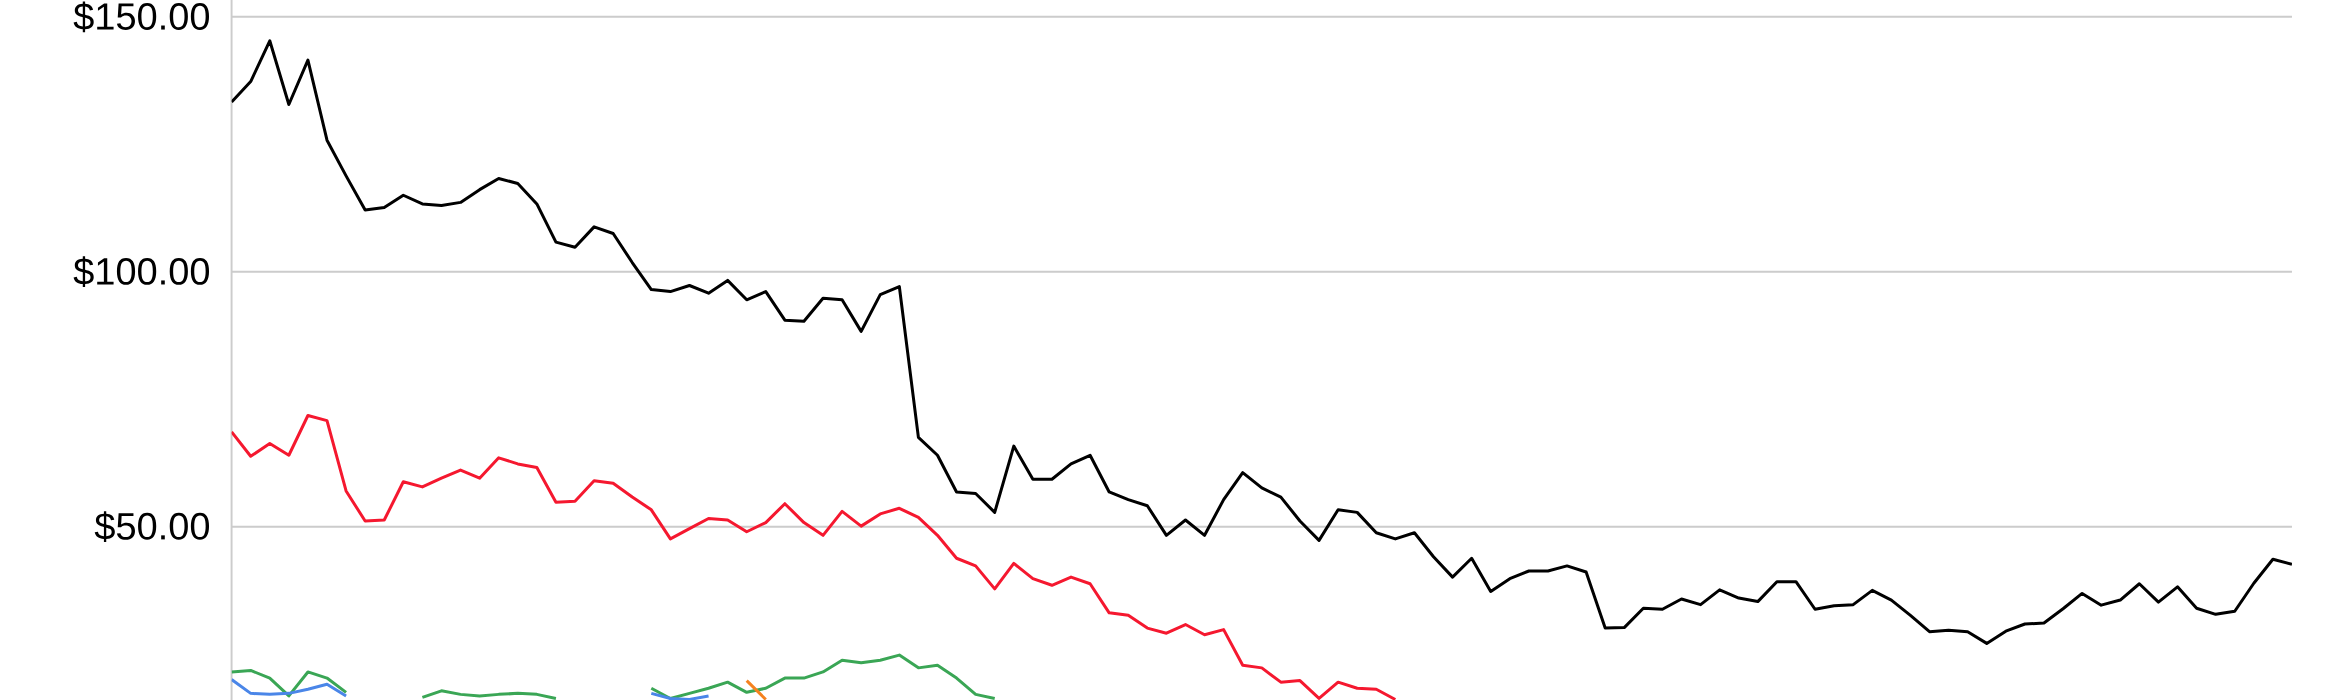 This screenshot has width=2340, height=700. I want to click on y-tick-label: $150.00, so click(141, 17).